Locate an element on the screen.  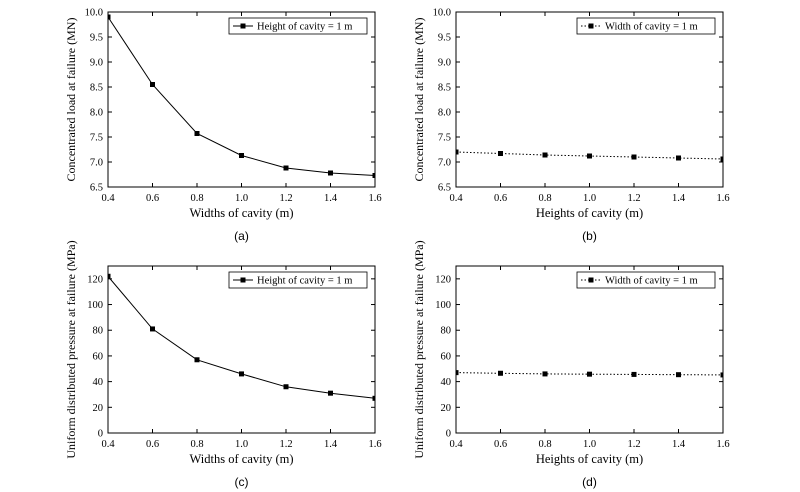
panel-label: (b) is located at coordinates (589, 236).